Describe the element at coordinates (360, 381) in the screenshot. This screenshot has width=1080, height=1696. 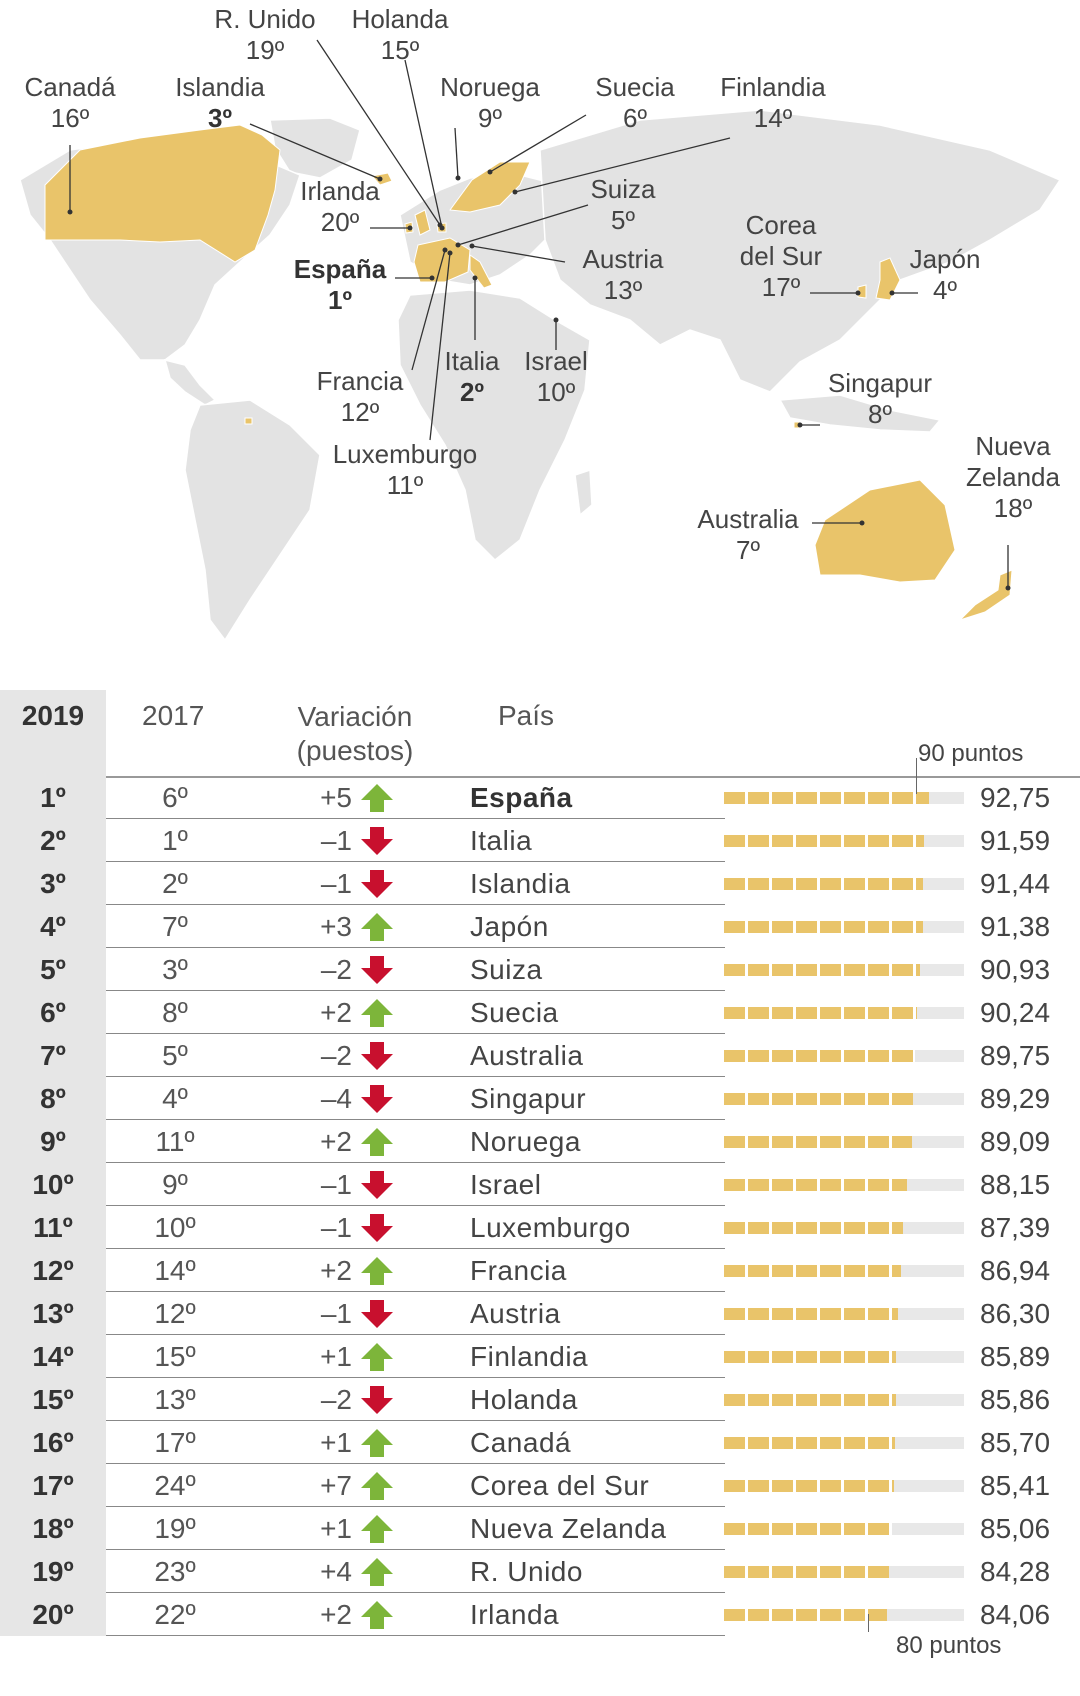
I see `map-country-name: Francia` at that location.